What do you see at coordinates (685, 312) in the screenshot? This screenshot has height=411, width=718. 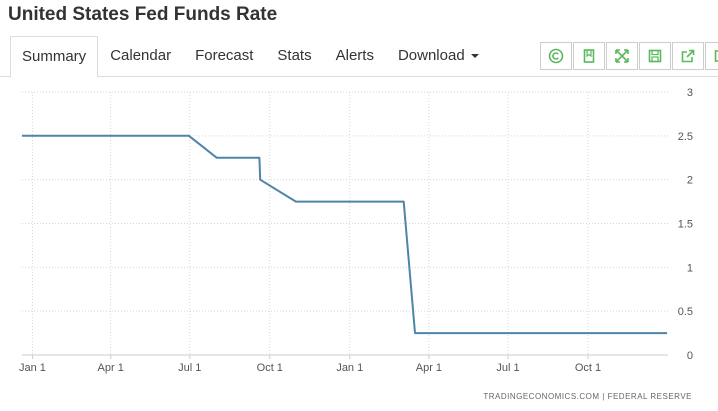 I see `y-tick-label: 0.5` at bounding box center [685, 312].